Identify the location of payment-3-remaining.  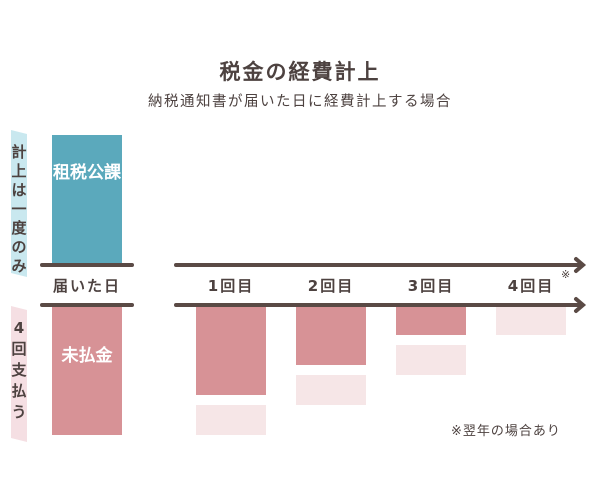
(431, 360).